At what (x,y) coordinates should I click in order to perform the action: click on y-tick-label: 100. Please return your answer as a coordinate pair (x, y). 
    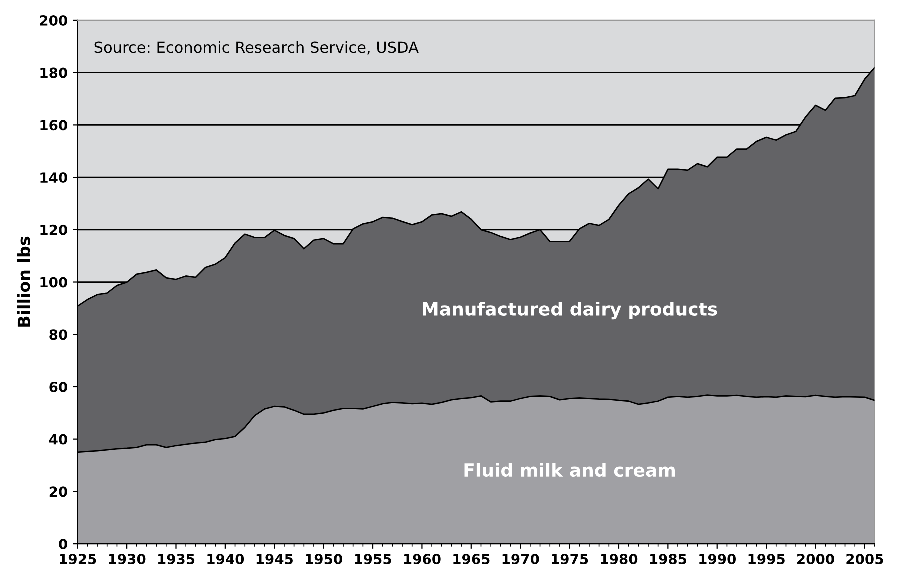
    Looking at the image, I should click on (54, 282).